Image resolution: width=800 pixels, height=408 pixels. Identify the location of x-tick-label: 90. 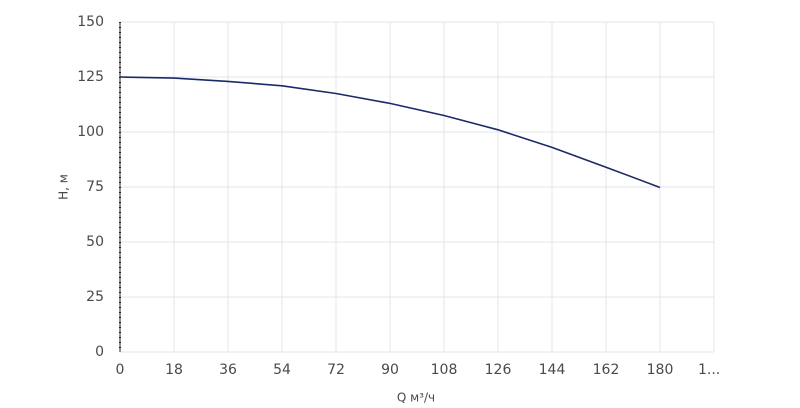
(390, 370).